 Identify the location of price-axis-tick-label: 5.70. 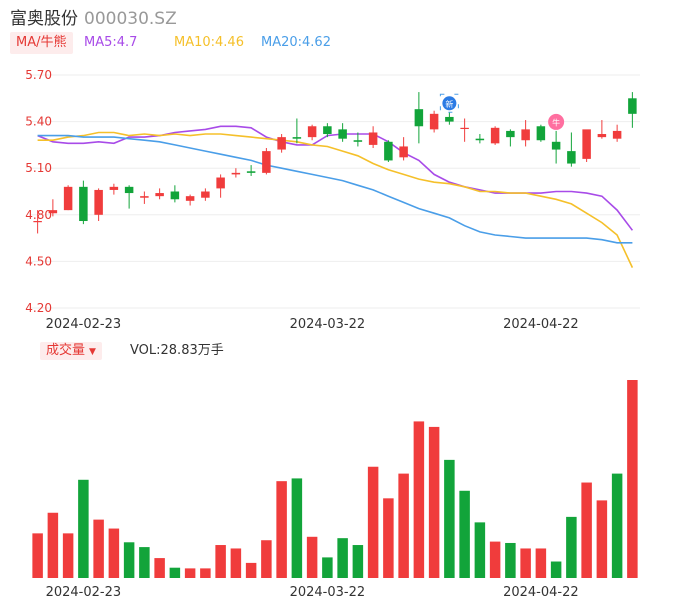
(38, 75).